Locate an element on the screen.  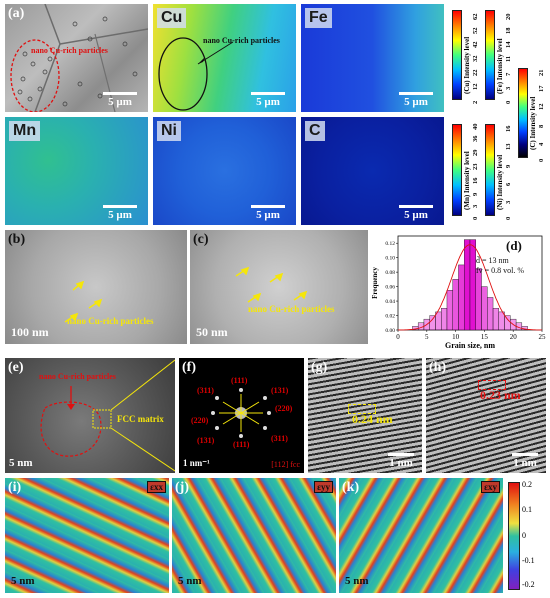
panel-i-label: (i) is located at coordinates (15, 487).